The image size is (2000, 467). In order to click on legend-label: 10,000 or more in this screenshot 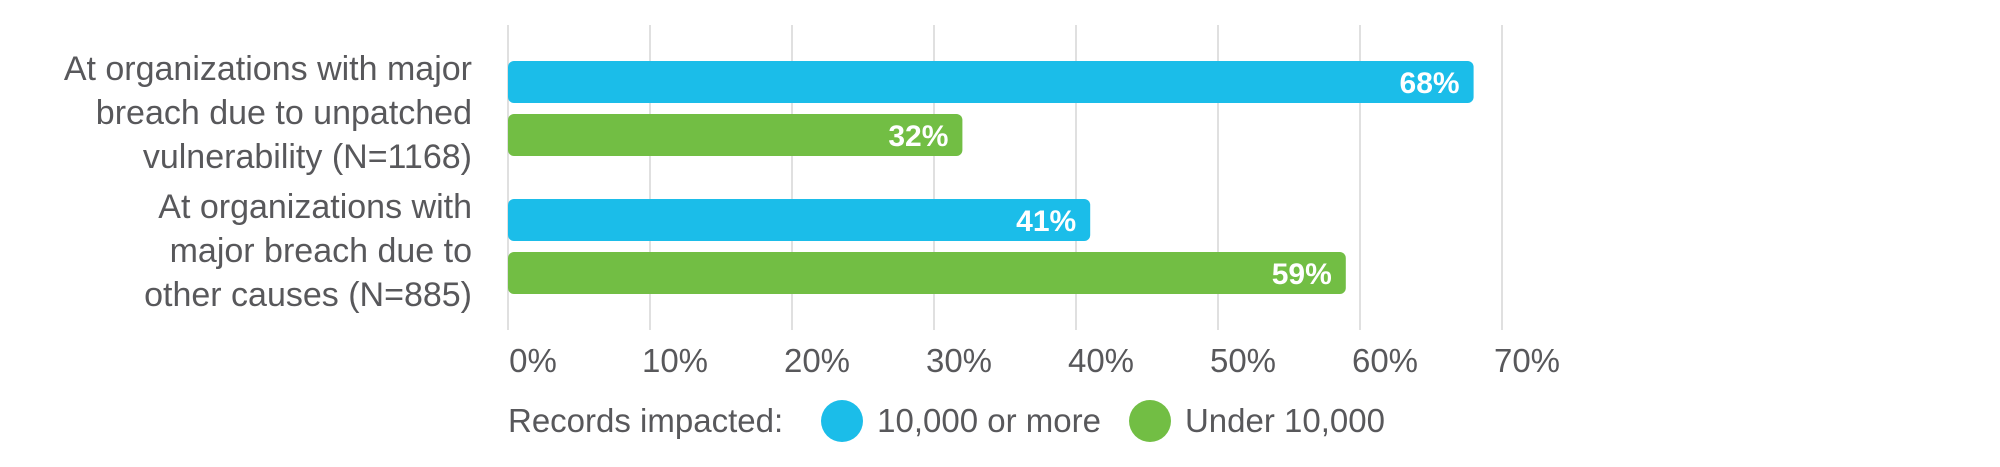, I will do `click(989, 420)`.